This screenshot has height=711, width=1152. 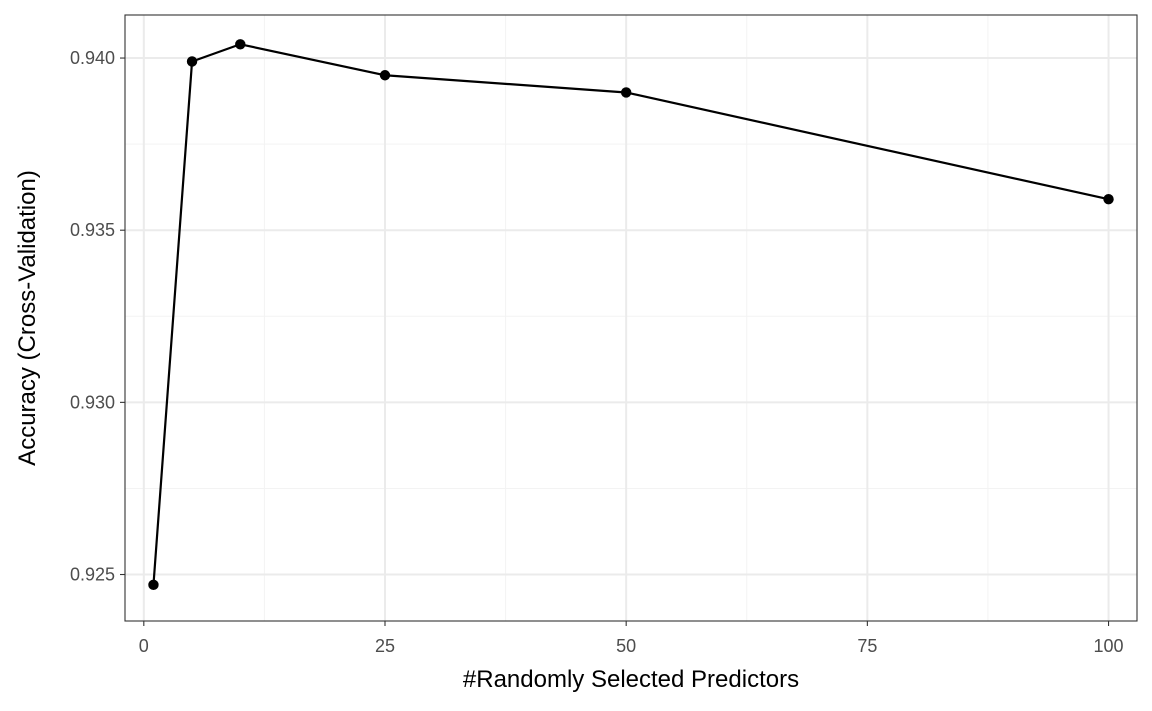 What do you see at coordinates (92, 58) in the screenshot?
I see `y-tick-label: 0.940` at bounding box center [92, 58].